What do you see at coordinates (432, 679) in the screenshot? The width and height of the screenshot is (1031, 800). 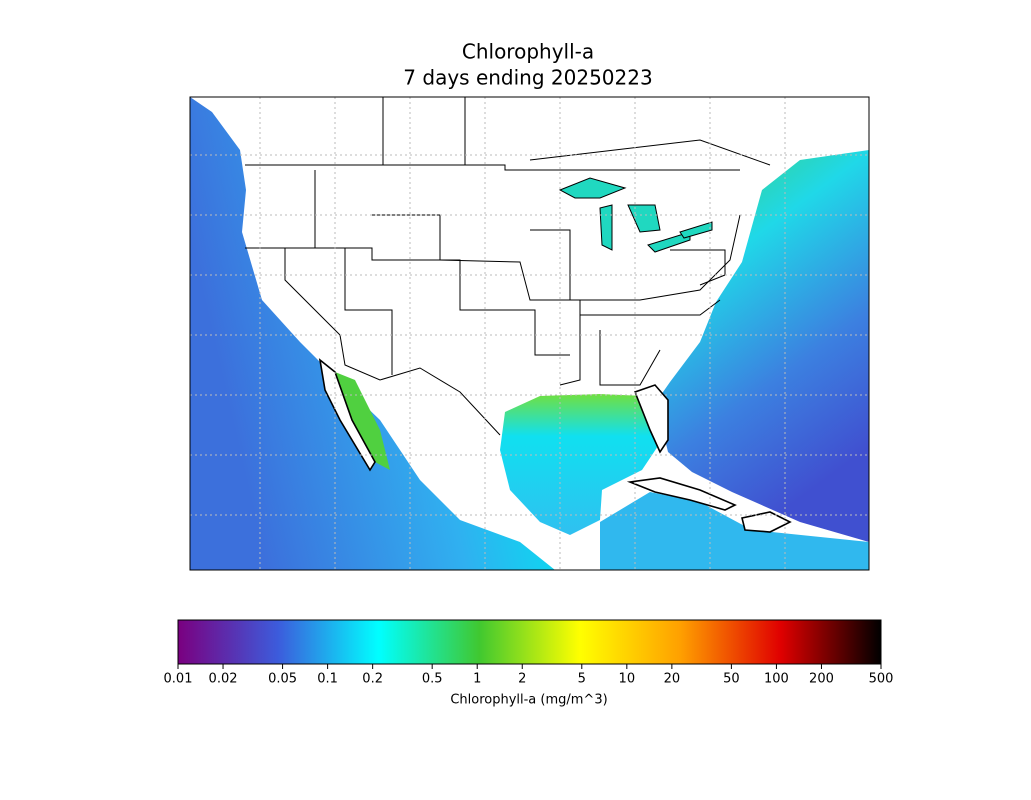 I see `colorbar-tick-label: 0.5` at bounding box center [432, 679].